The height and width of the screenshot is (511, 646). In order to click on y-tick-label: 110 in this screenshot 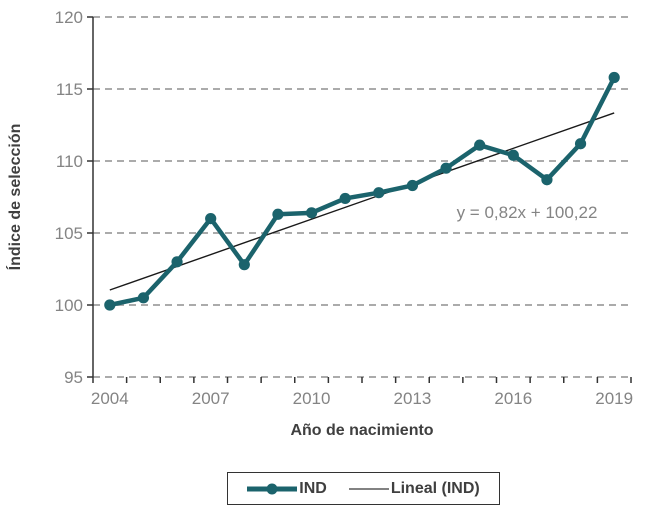, I will do `click(69, 161)`.